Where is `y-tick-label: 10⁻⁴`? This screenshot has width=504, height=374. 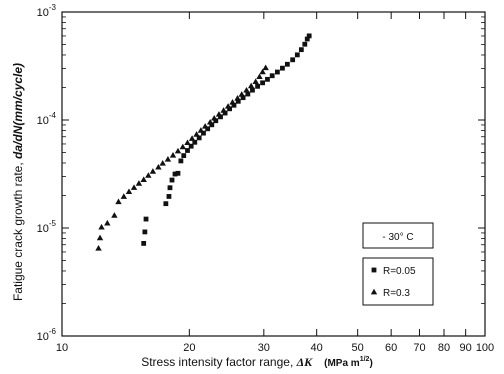
y-tick-label: 10⁻⁴ is located at coordinates (47, 119).